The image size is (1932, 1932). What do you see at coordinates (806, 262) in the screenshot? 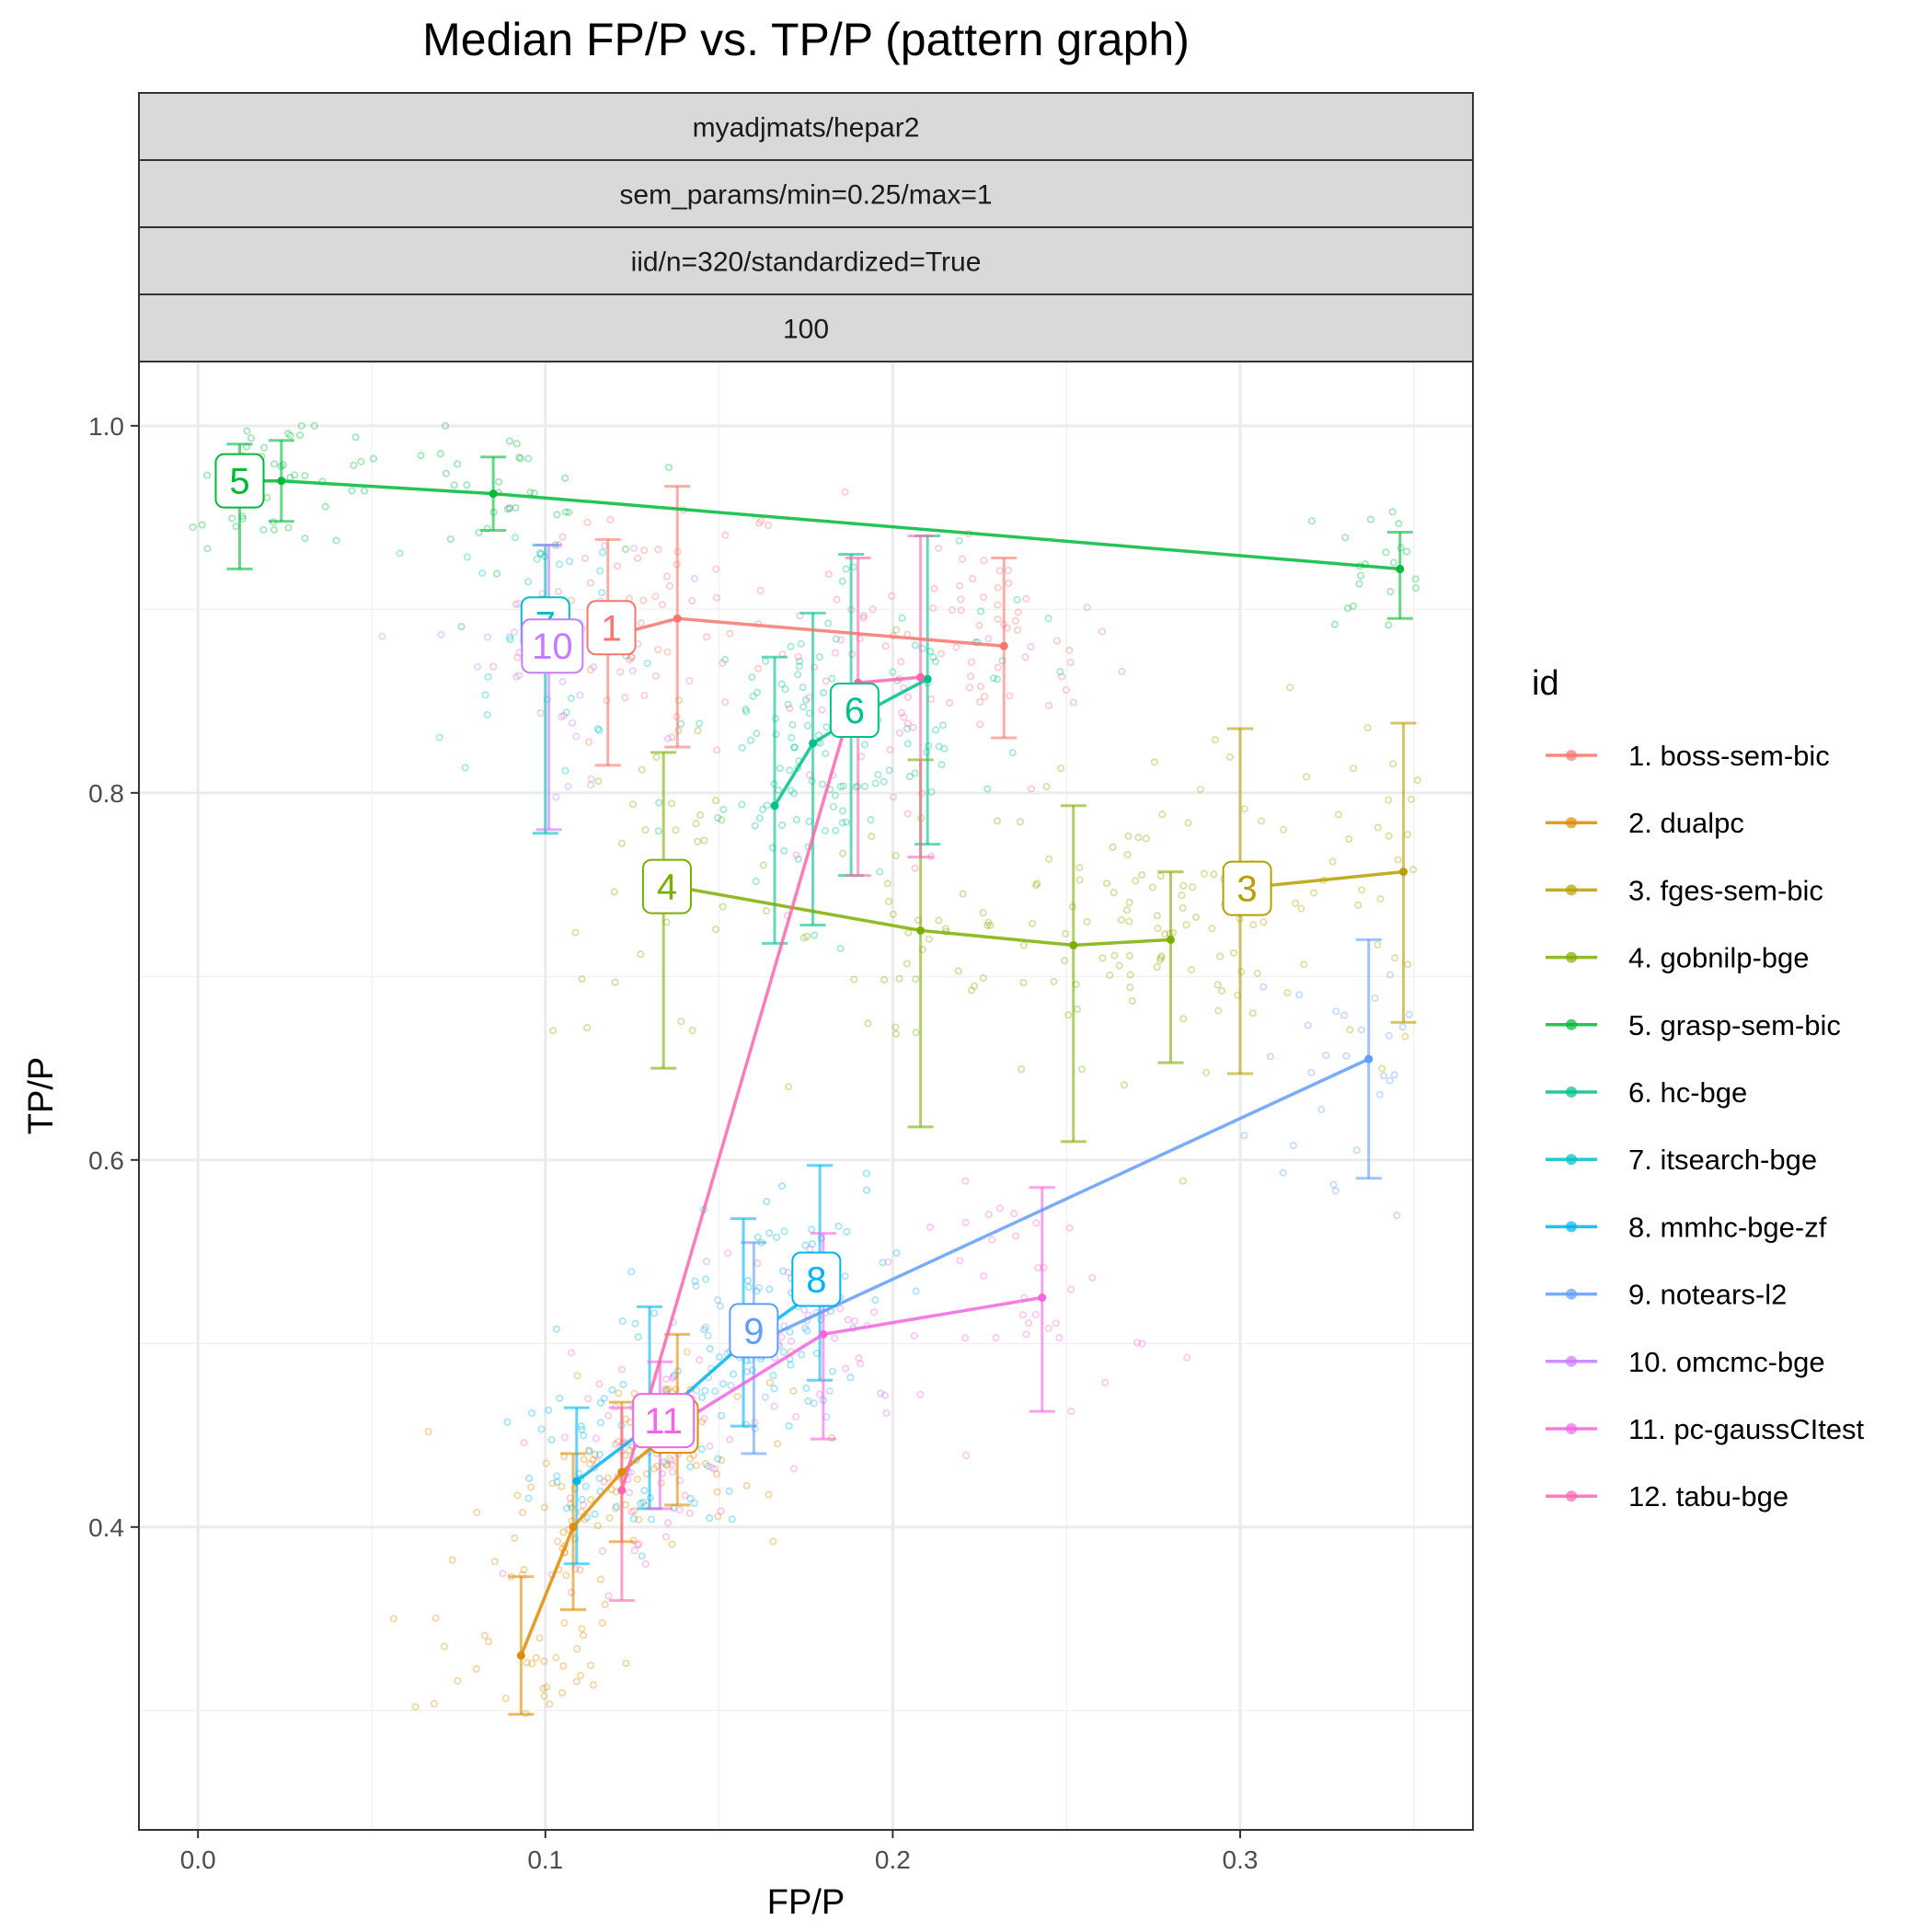
I see `strip-label-3: iid/n=320/standardized=True` at bounding box center [806, 262].